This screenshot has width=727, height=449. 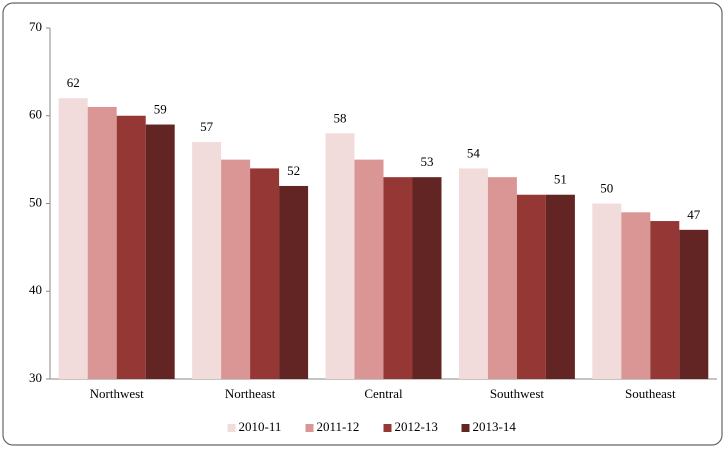 What do you see at coordinates (340, 117) in the screenshot?
I see `data-label: 58` at bounding box center [340, 117].